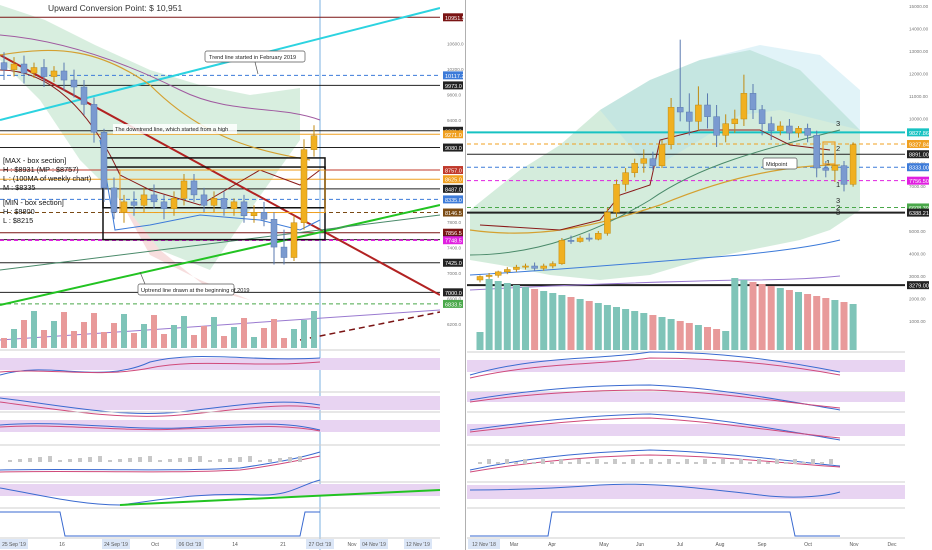  I want to click on ma-blue, so click(655, 257).